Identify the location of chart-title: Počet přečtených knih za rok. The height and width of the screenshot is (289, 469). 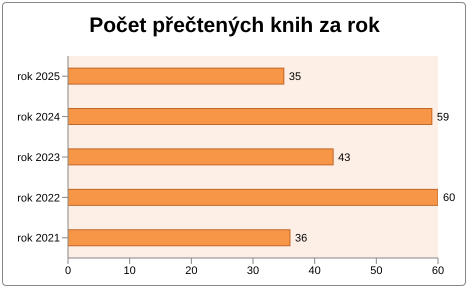
(234, 26).